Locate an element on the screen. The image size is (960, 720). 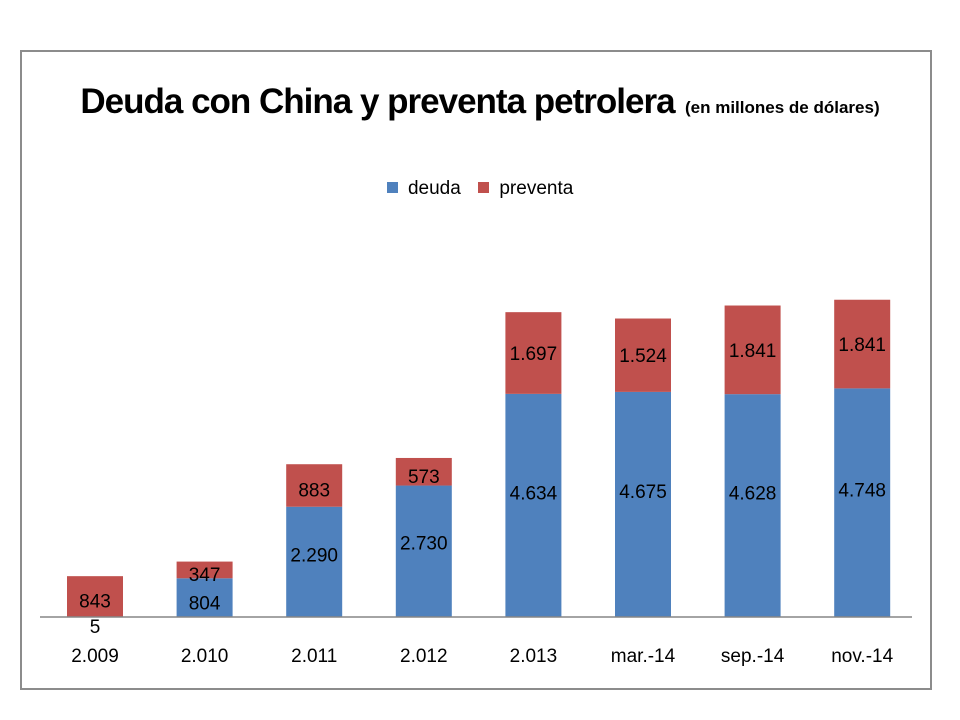
data-label-deuda-3: 2.730 is located at coordinates (424, 544).